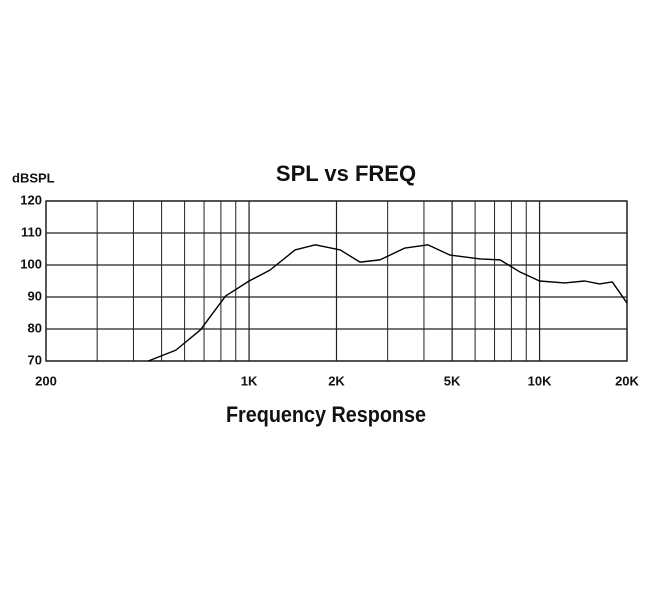  I want to click on y-tick-label: 100, so click(31, 263).